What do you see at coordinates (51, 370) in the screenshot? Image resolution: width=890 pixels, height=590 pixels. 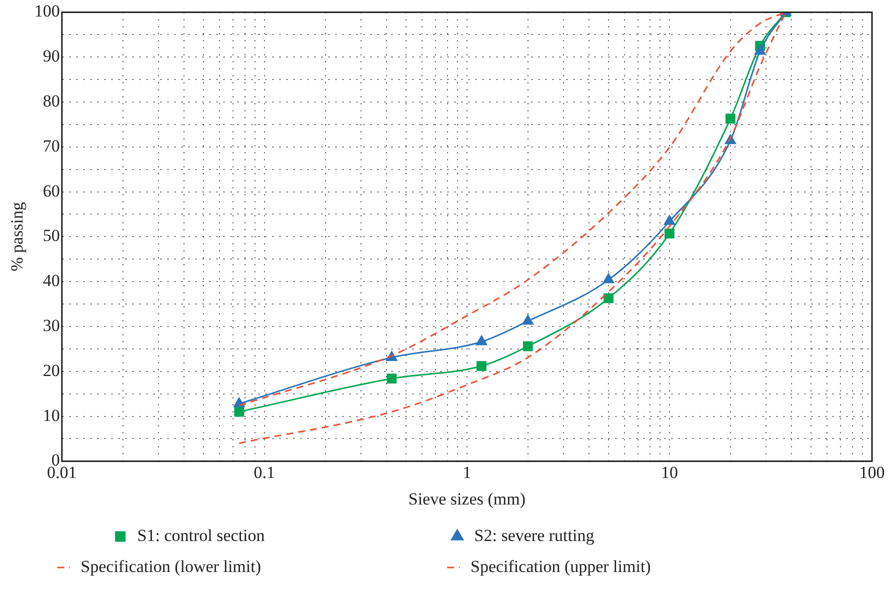 I see `y-tick-label: 20` at bounding box center [51, 370].